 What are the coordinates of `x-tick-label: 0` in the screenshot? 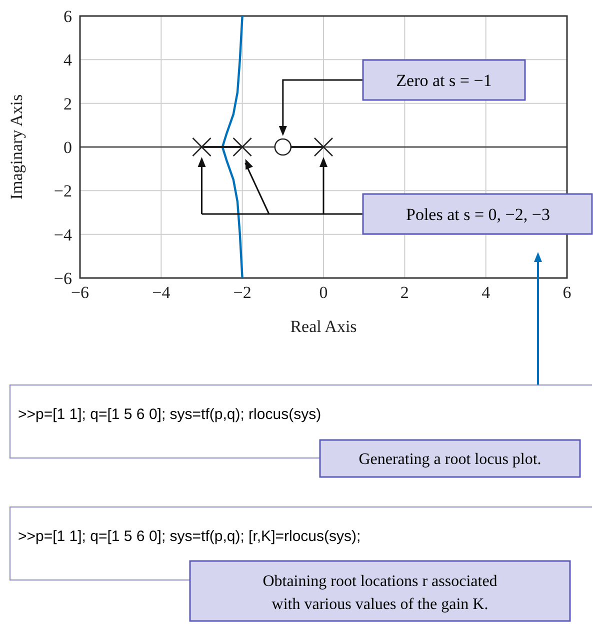 It's located at (323, 292).